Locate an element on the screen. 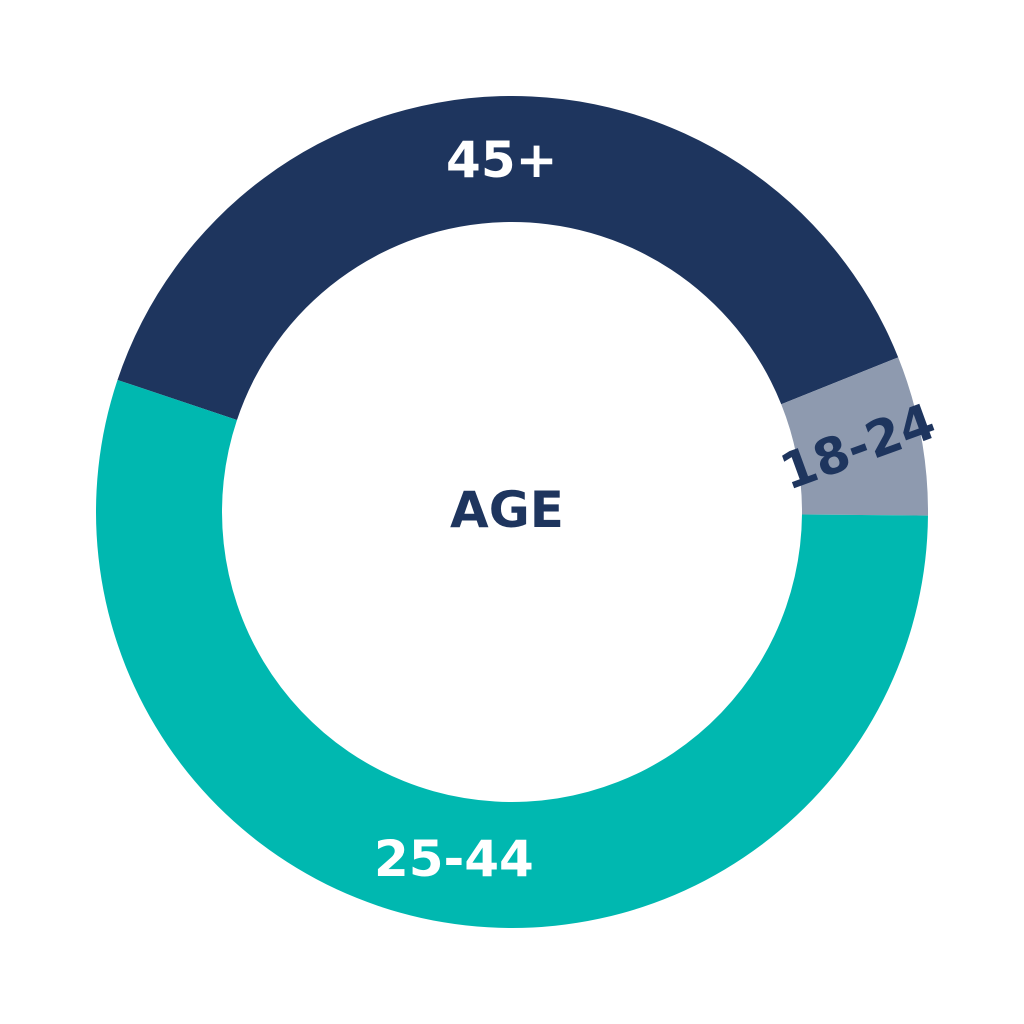  slice-label-0: 45+ is located at coordinates (501, 160).